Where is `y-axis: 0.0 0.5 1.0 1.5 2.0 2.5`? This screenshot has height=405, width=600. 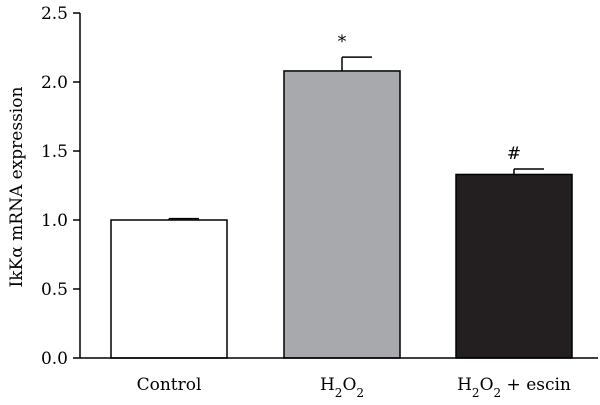 y-axis: 0.0 0.5 1.0 1.5 2.0 2.5 is located at coordinates (61, 186).